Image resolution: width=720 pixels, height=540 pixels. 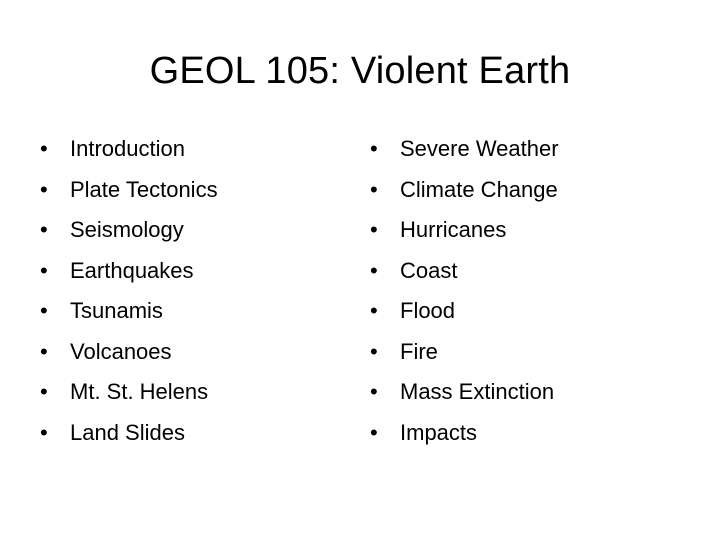 I want to click on list-item-label: Land Slides, so click(x=127, y=432).